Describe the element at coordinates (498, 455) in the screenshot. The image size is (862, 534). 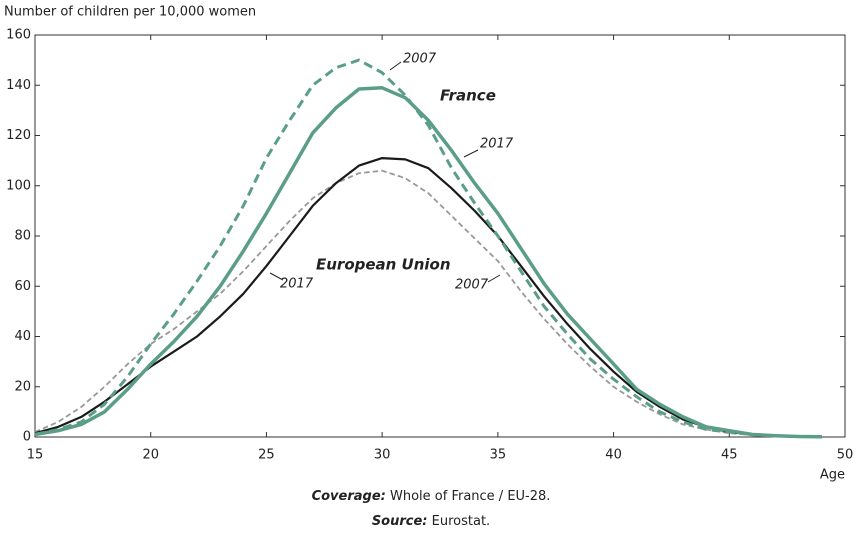
I see `x-tick-label: 35` at that location.